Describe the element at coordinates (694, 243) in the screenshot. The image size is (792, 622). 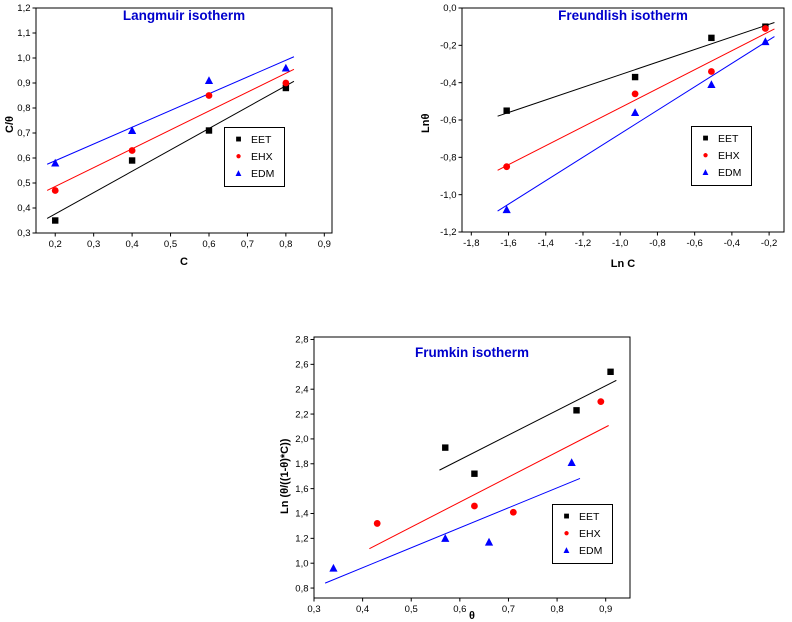
I see `x-tick-label: -0,6` at that location.